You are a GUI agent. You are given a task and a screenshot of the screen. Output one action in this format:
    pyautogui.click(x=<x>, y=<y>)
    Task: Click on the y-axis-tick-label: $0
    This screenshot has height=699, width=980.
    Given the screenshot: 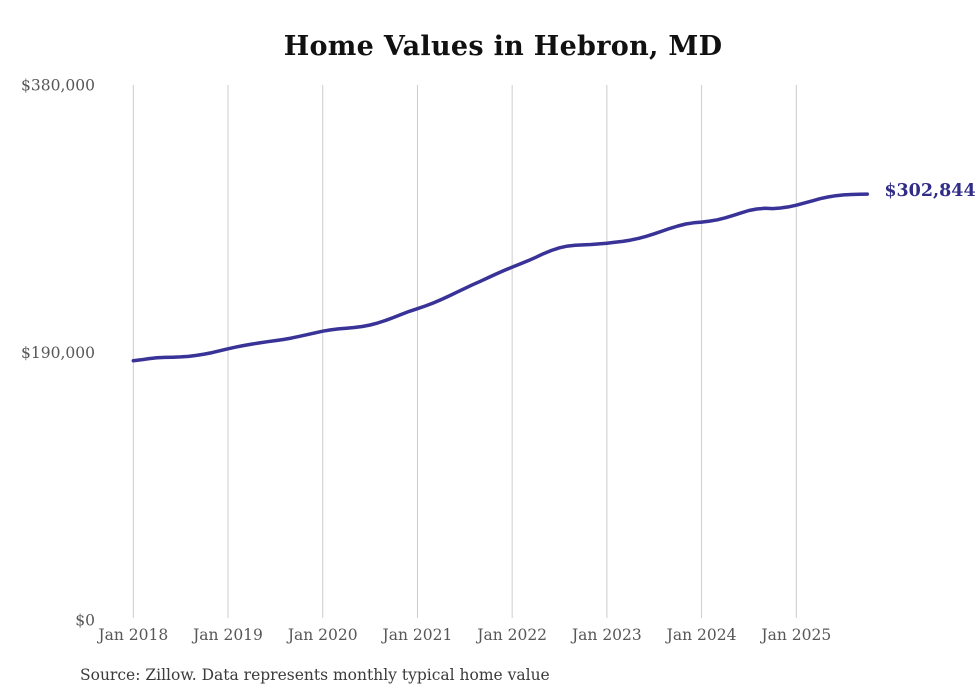 What is the action you would take?
    pyautogui.click(x=85, y=621)
    